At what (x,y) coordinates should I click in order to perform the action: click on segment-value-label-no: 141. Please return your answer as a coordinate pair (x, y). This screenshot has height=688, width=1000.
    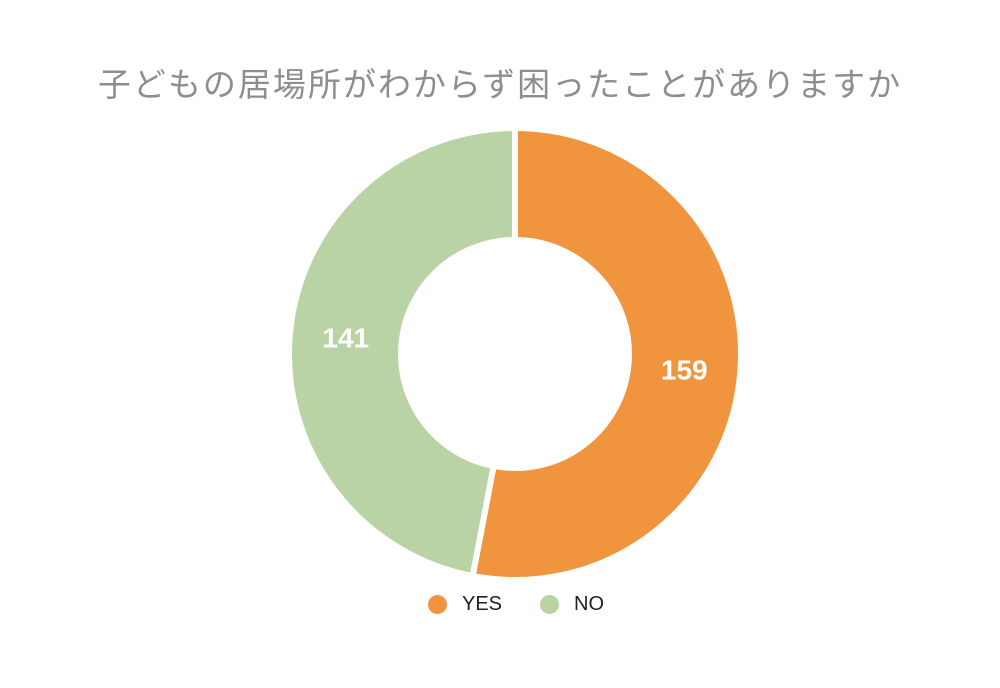
    Looking at the image, I should click on (345, 338).